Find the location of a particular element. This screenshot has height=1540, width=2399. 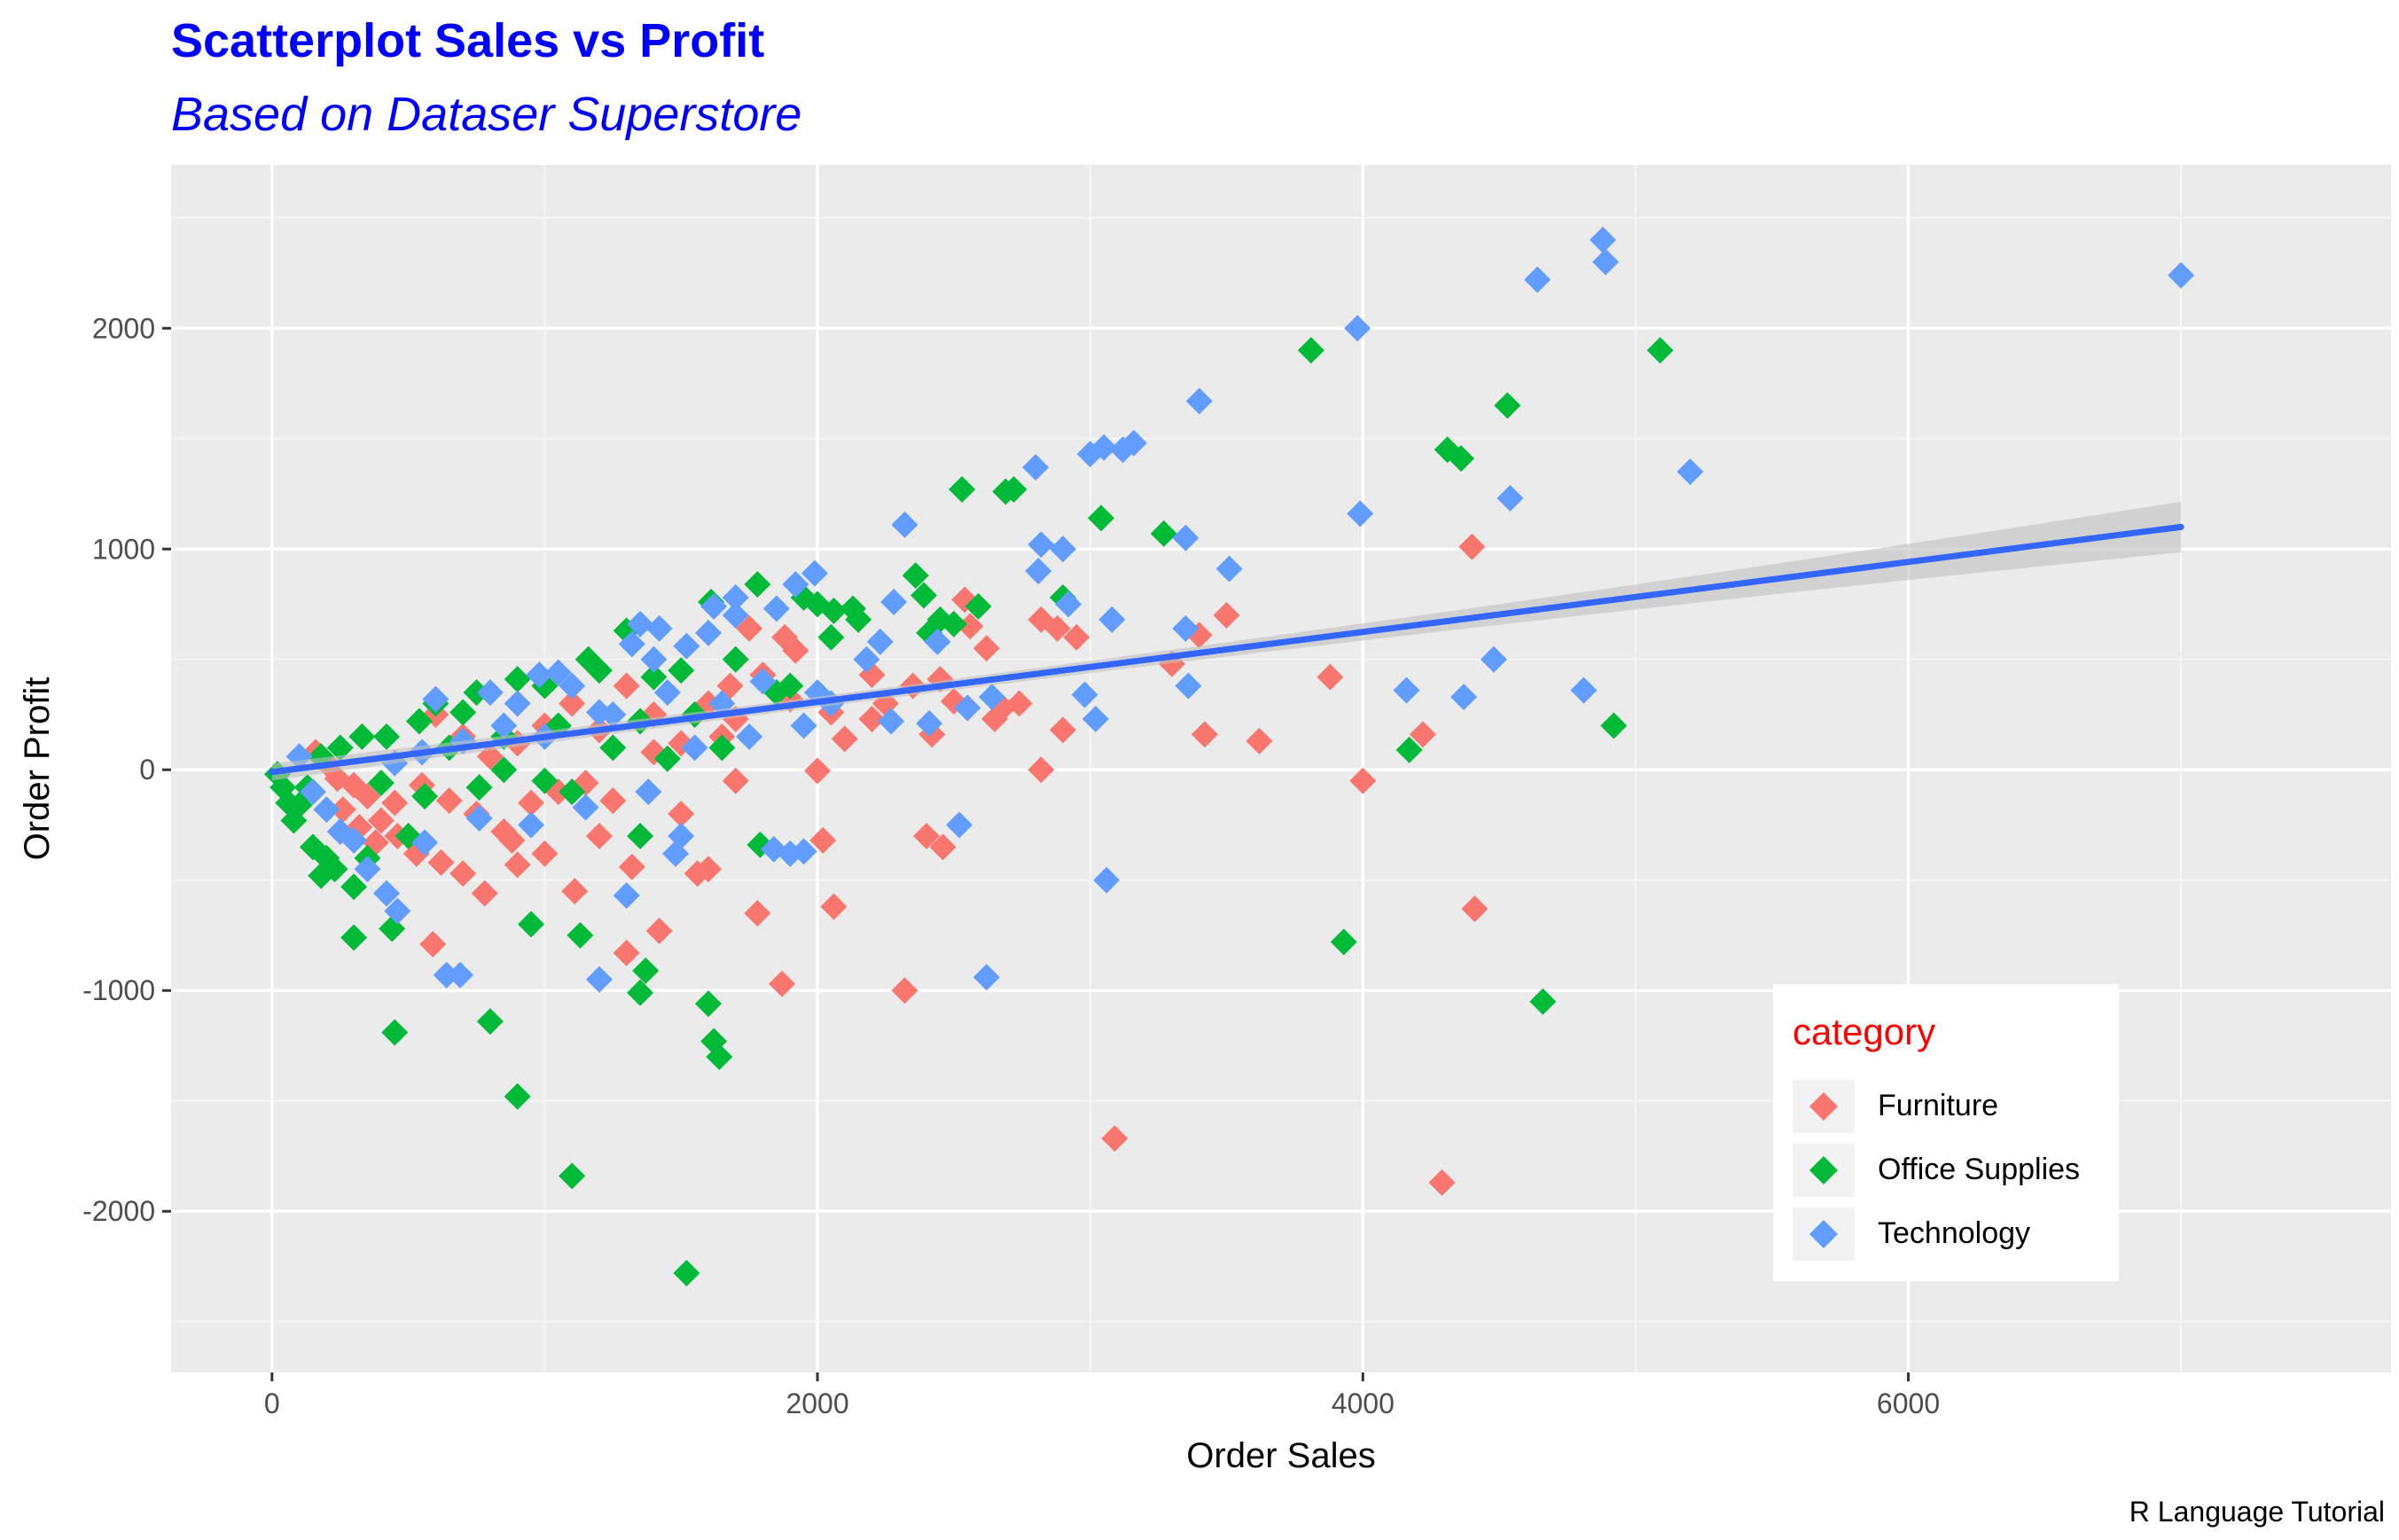

y-tick-label: -1000 is located at coordinates (118, 990).